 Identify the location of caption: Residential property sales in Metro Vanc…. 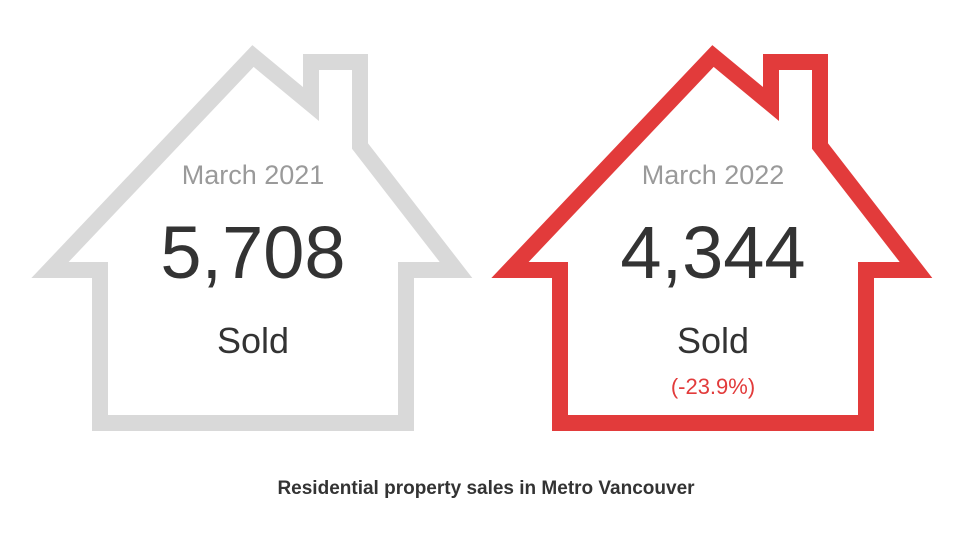
(486, 488).